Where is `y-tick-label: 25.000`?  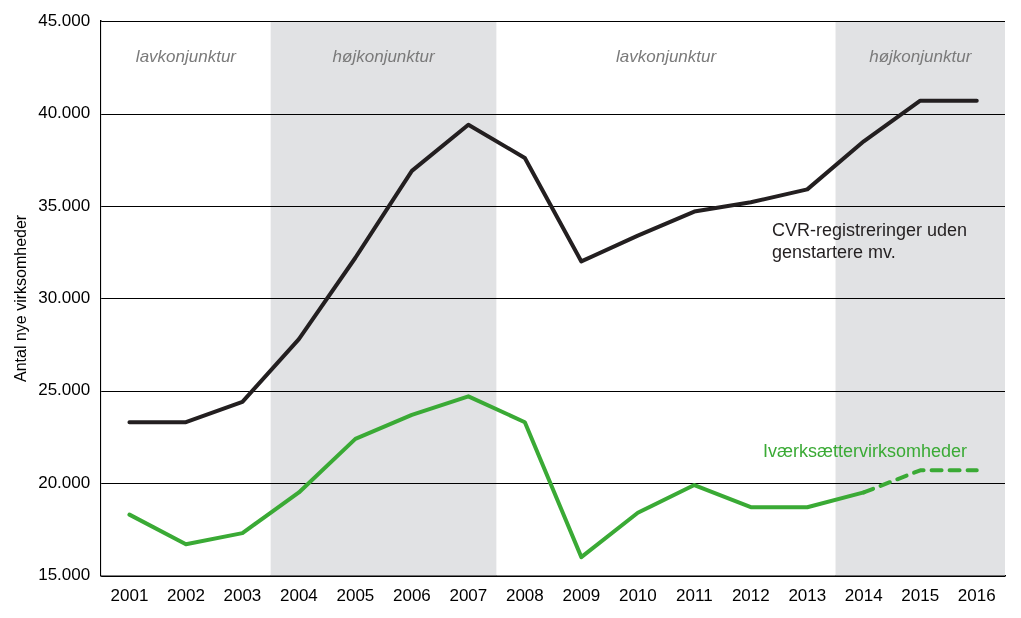
y-tick-label: 25.000 is located at coordinates (64, 390).